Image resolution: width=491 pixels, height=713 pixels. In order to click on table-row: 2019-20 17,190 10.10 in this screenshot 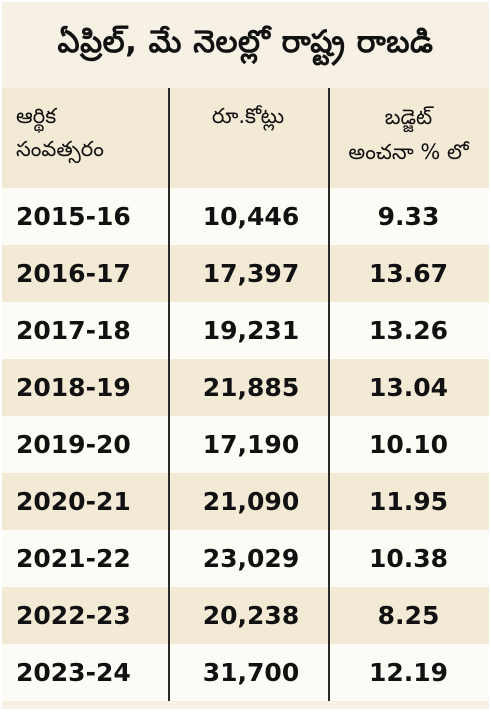, I will do `click(245, 444)`.